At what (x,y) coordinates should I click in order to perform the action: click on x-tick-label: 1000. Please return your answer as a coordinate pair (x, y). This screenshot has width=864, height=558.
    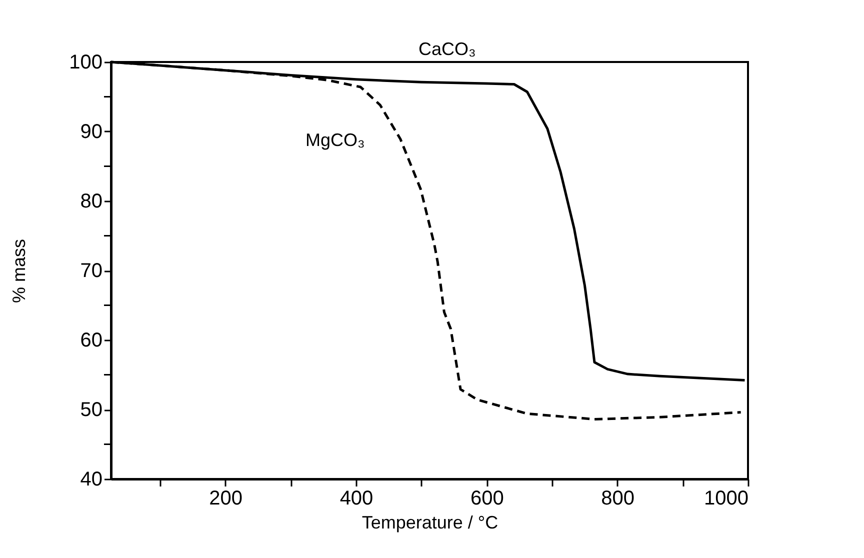
    Looking at the image, I should click on (726, 499).